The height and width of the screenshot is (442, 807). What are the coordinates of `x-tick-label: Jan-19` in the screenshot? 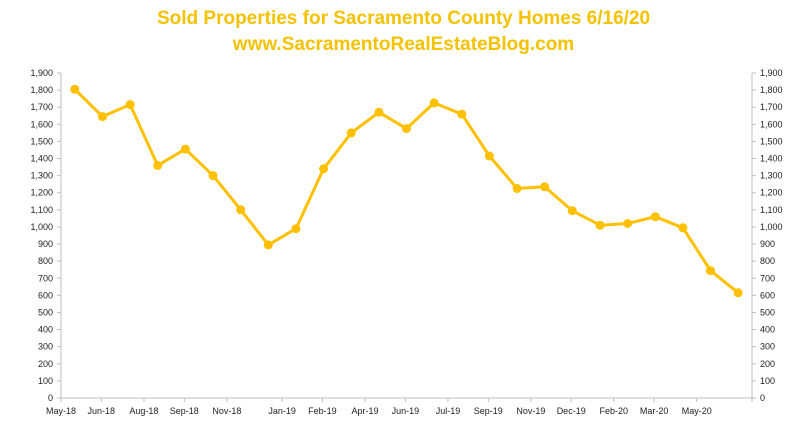 It's located at (282, 411).